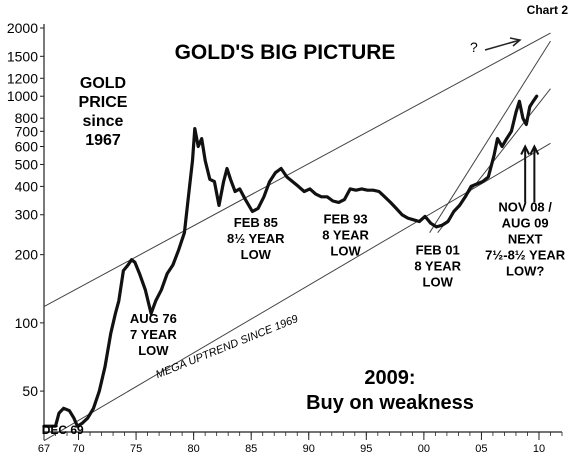 This screenshot has height=458, width=575. What do you see at coordinates (424, 449) in the screenshot?
I see `x-tick-label: 00` at bounding box center [424, 449].